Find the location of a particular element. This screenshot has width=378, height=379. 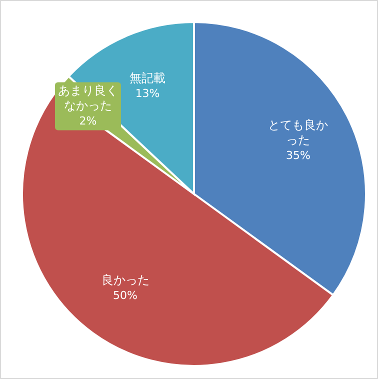

slice-label: 無記載 is located at coordinates (148, 78).